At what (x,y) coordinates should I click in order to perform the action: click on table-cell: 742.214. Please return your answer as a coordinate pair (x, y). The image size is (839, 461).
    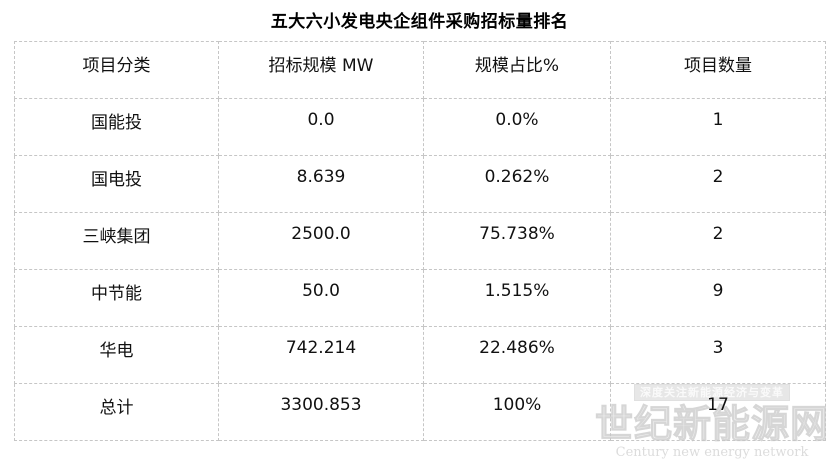
    Looking at the image, I should click on (321, 355).